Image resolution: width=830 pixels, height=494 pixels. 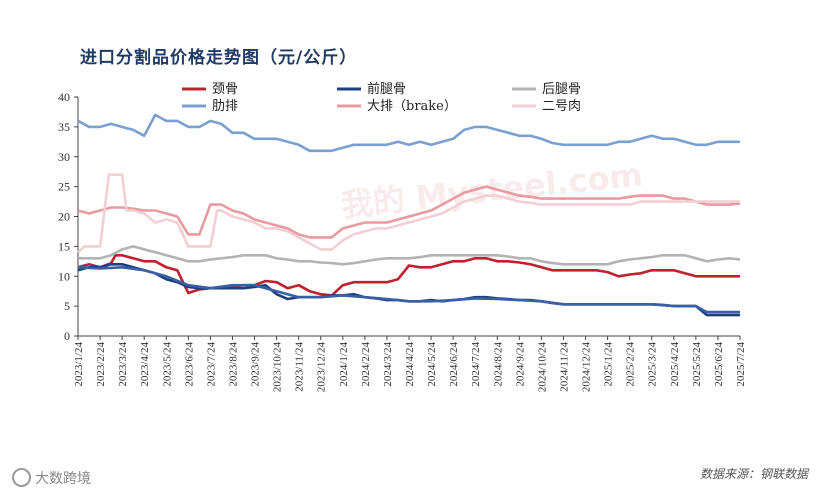 I want to click on y-tick-label: 10, so click(x=64, y=276).